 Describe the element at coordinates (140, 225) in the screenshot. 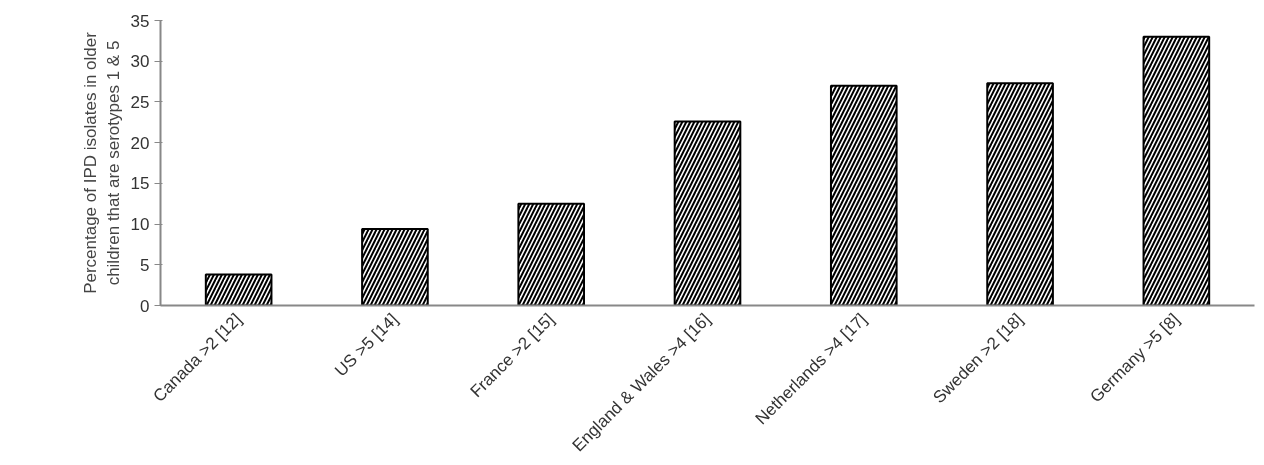

I see `y-tick-label: 10` at that location.